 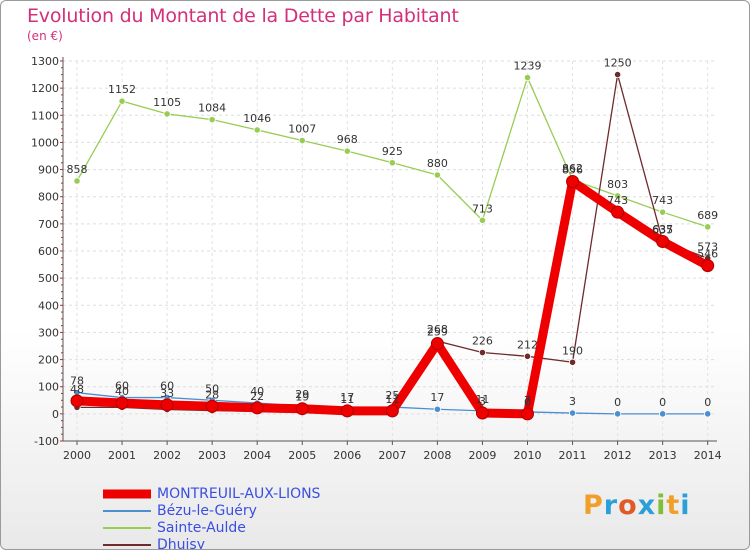 I want to click on data-label-montreuil-aux-lions: 40, so click(x=122, y=391).